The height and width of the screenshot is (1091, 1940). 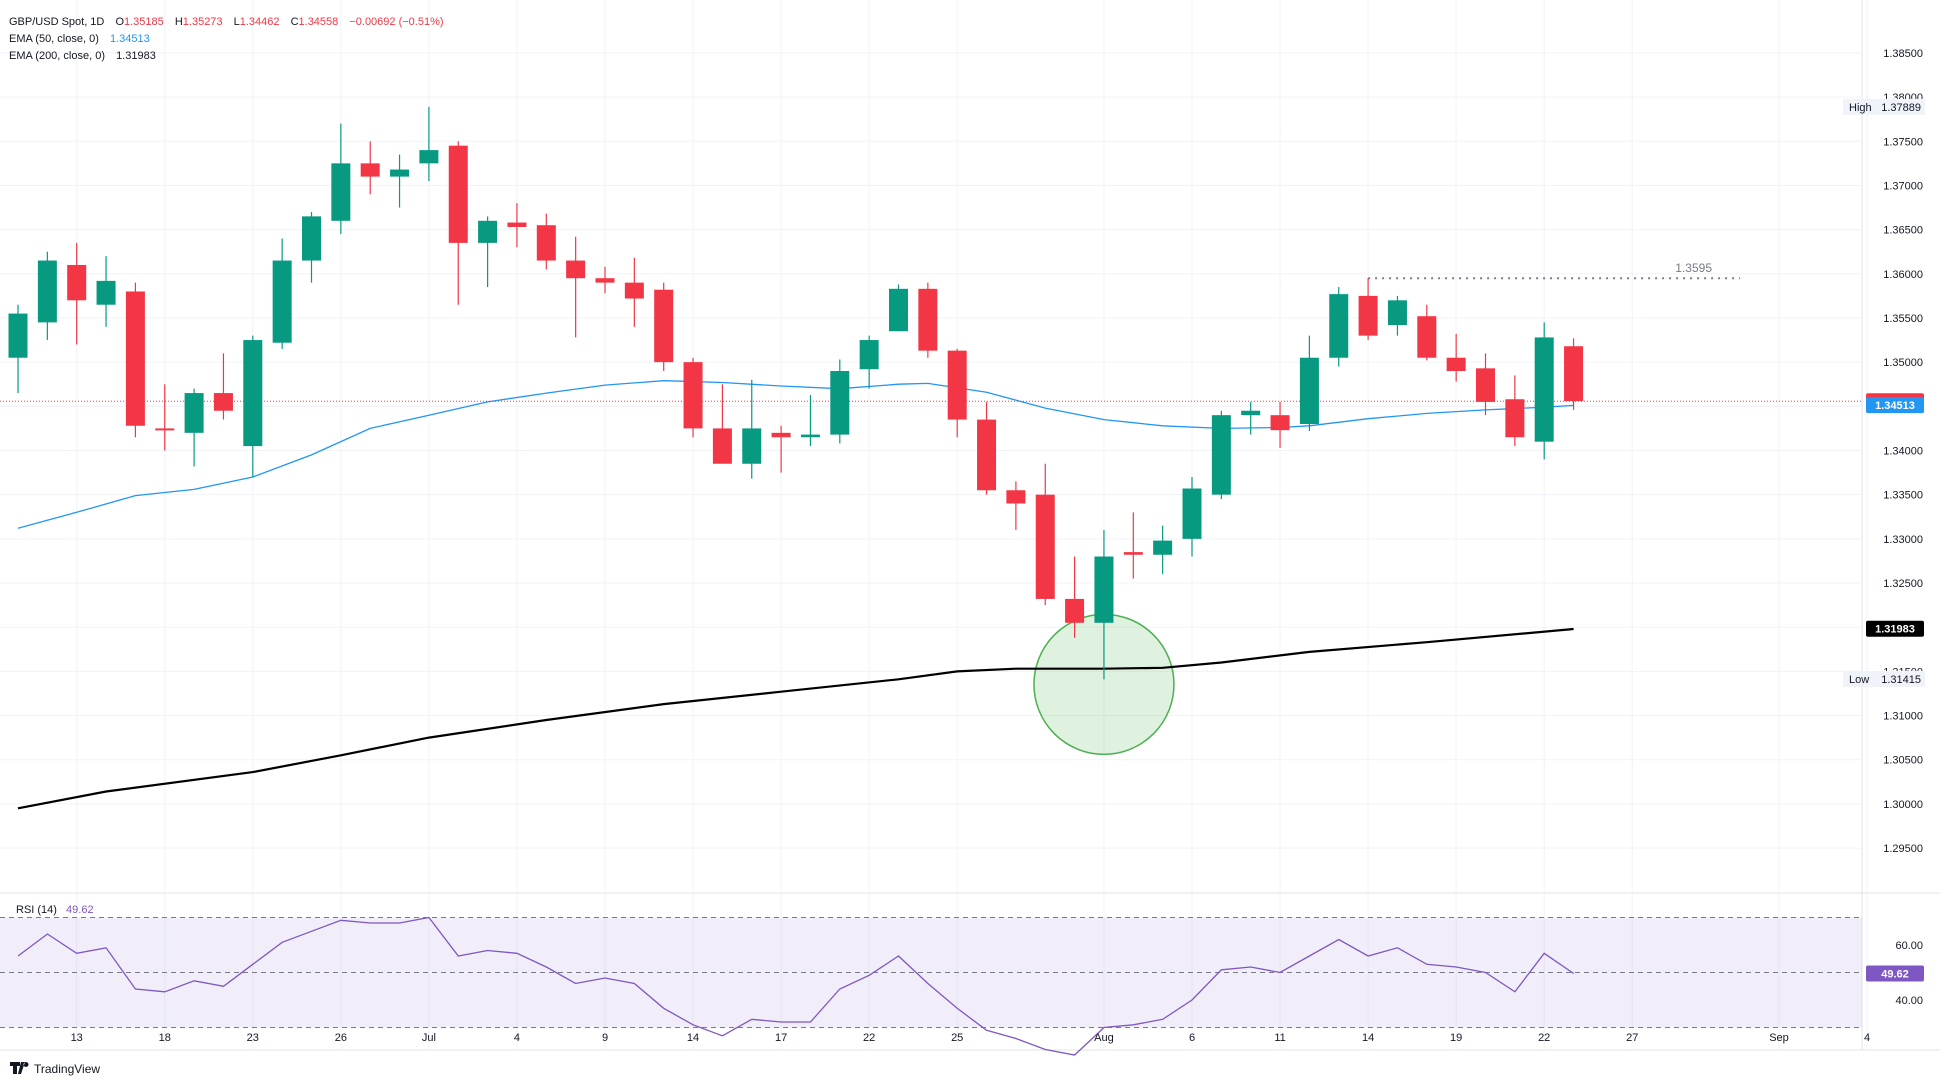 I want to click on low-marker-bg, so click(x=1884, y=678).